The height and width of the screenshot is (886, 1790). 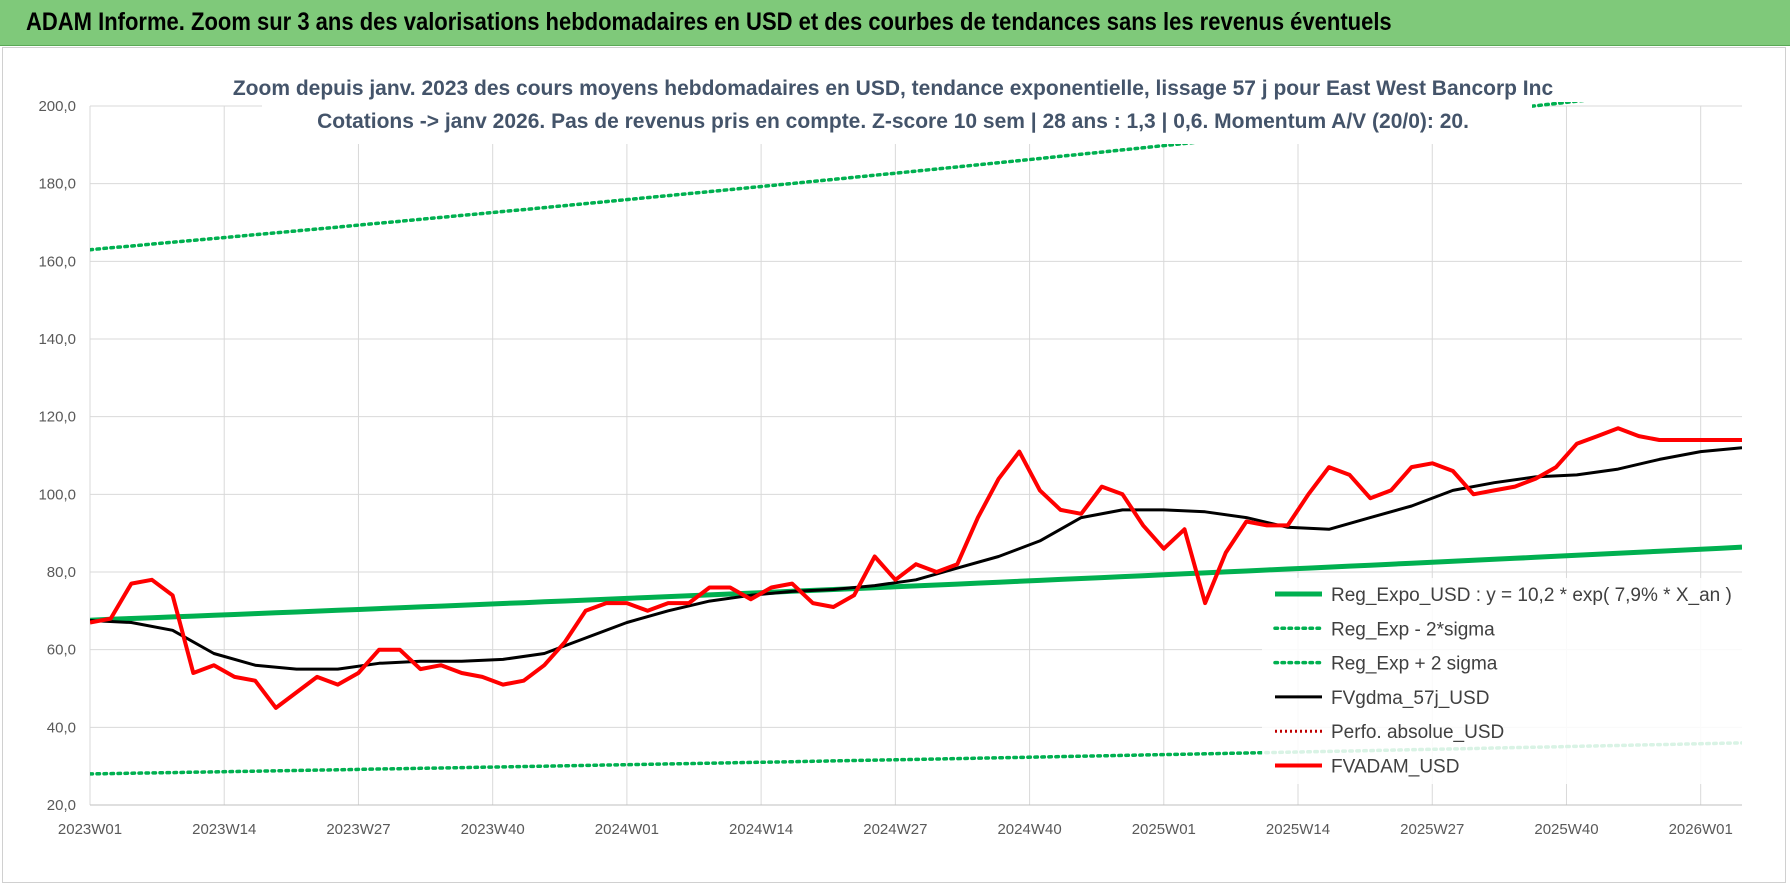 What do you see at coordinates (761, 829) in the screenshot?
I see `x-tick-label: 2024W14` at bounding box center [761, 829].